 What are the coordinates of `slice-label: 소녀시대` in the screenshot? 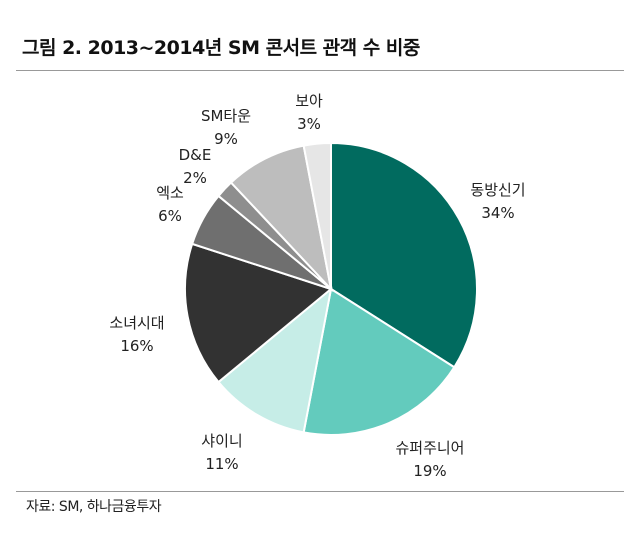 It's located at (136, 323).